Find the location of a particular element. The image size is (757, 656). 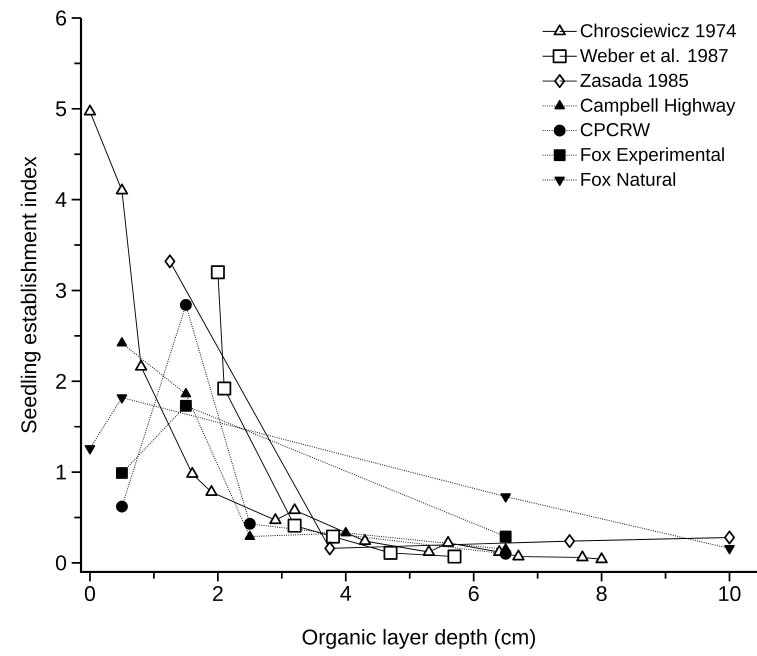

y-tick-label: 4 is located at coordinates (61, 199).